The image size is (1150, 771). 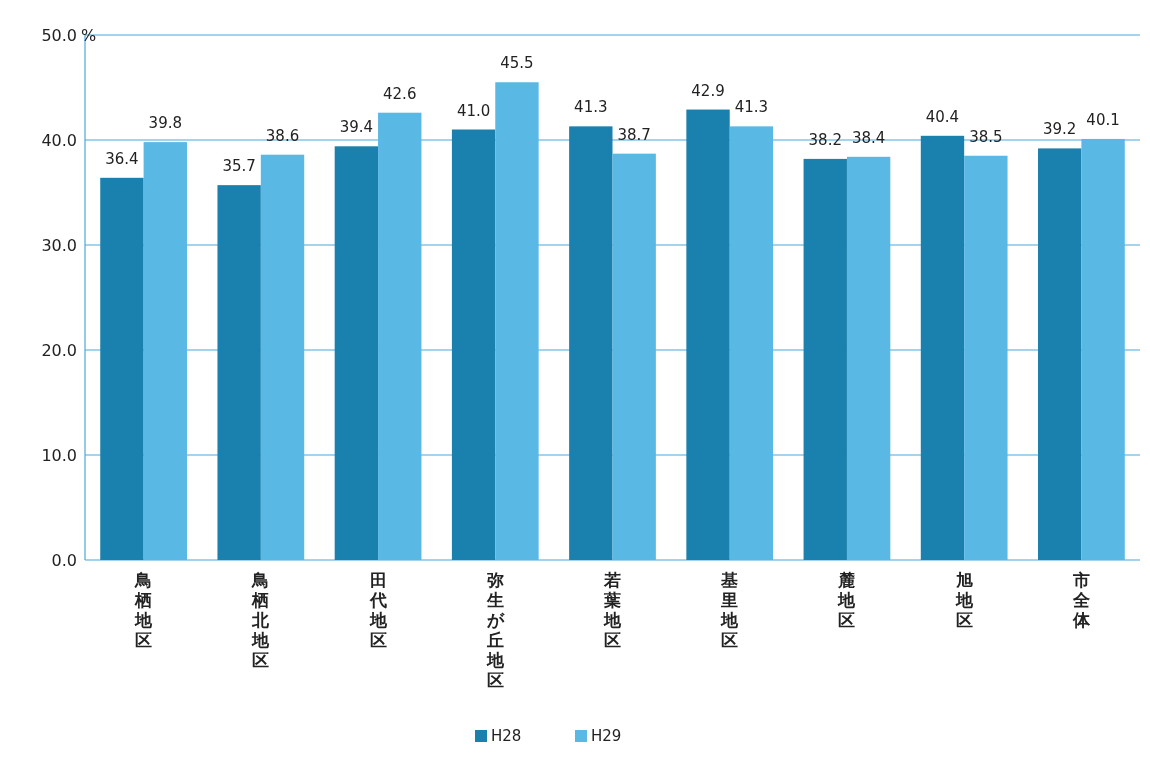 I want to click on x-tick-label: 基里地区, so click(x=730, y=610).